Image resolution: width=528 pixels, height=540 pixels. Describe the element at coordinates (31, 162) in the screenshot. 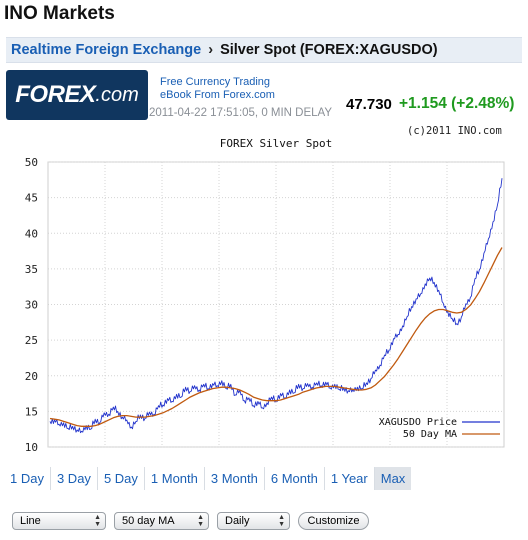

I see `y-tick-label: 50` at that location.